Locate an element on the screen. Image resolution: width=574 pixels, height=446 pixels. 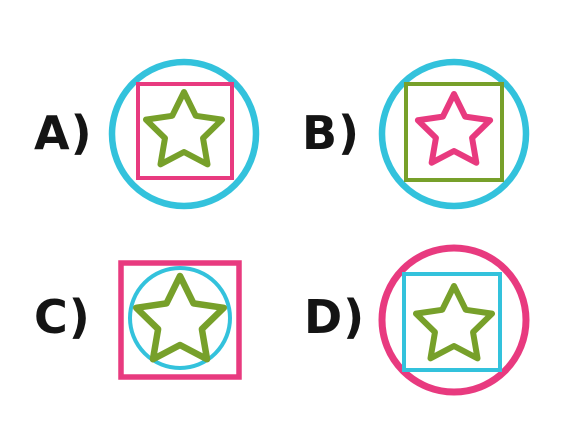
option-c-outer-square is located at coordinates (180, 320).